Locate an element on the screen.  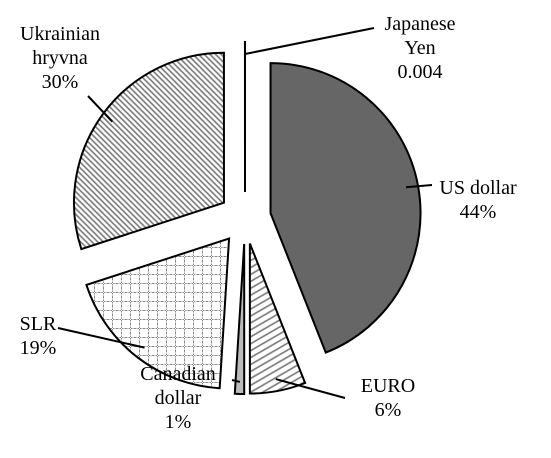
value-label: 44% is located at coordinates (478, 212).